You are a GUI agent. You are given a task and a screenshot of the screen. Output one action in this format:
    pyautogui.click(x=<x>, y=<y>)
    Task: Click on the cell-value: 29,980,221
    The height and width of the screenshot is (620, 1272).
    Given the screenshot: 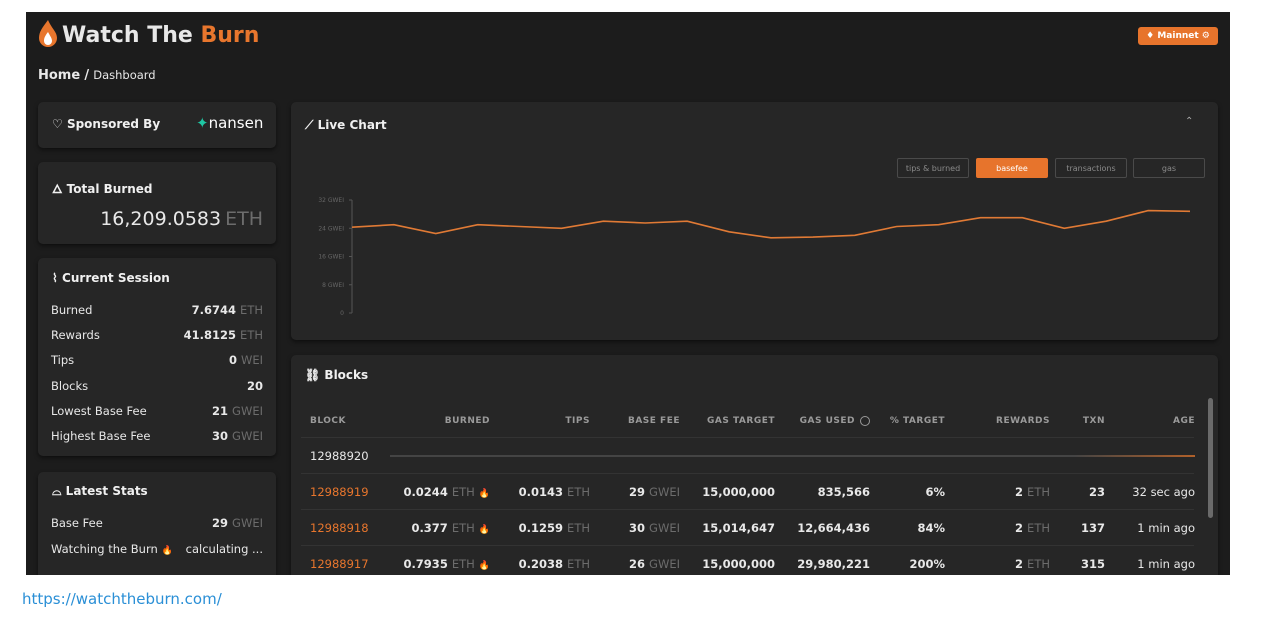 What is the action you would take?
    pyautogui.click(x=833, y=564)
    